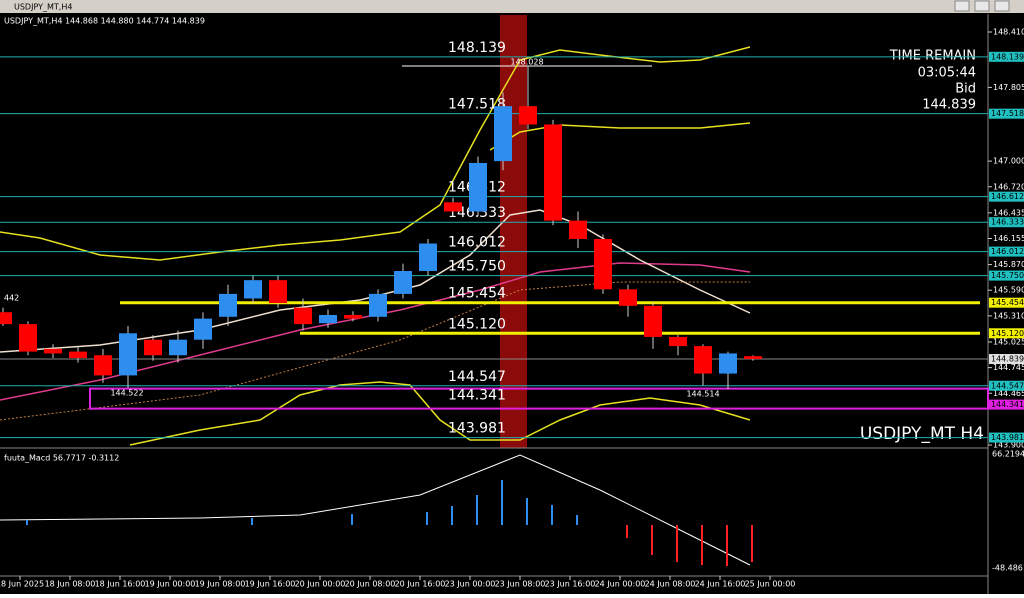 The width and height of the screenshot is (1024, 598). I want to click on axis-level-label: 146.333, so click(1007, 222).